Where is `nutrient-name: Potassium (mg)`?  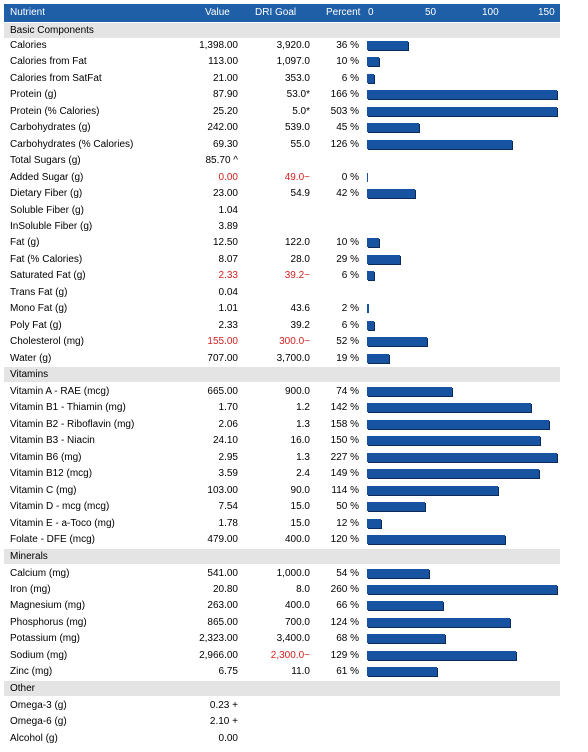
nutrient-name: Potassium (mg) is located at coordinates (45, 639).